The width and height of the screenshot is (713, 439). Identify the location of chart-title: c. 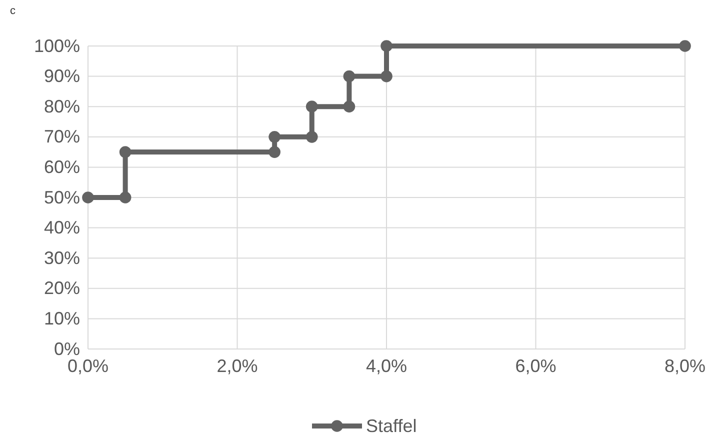
(13, 11).